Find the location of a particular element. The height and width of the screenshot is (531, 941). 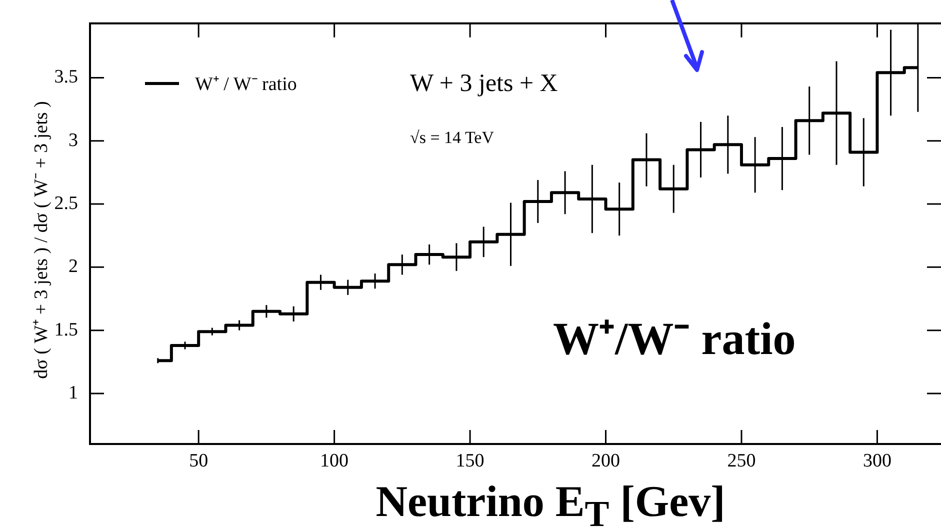

y-tick-label: 2.5 is located at coordinates (66, 203).